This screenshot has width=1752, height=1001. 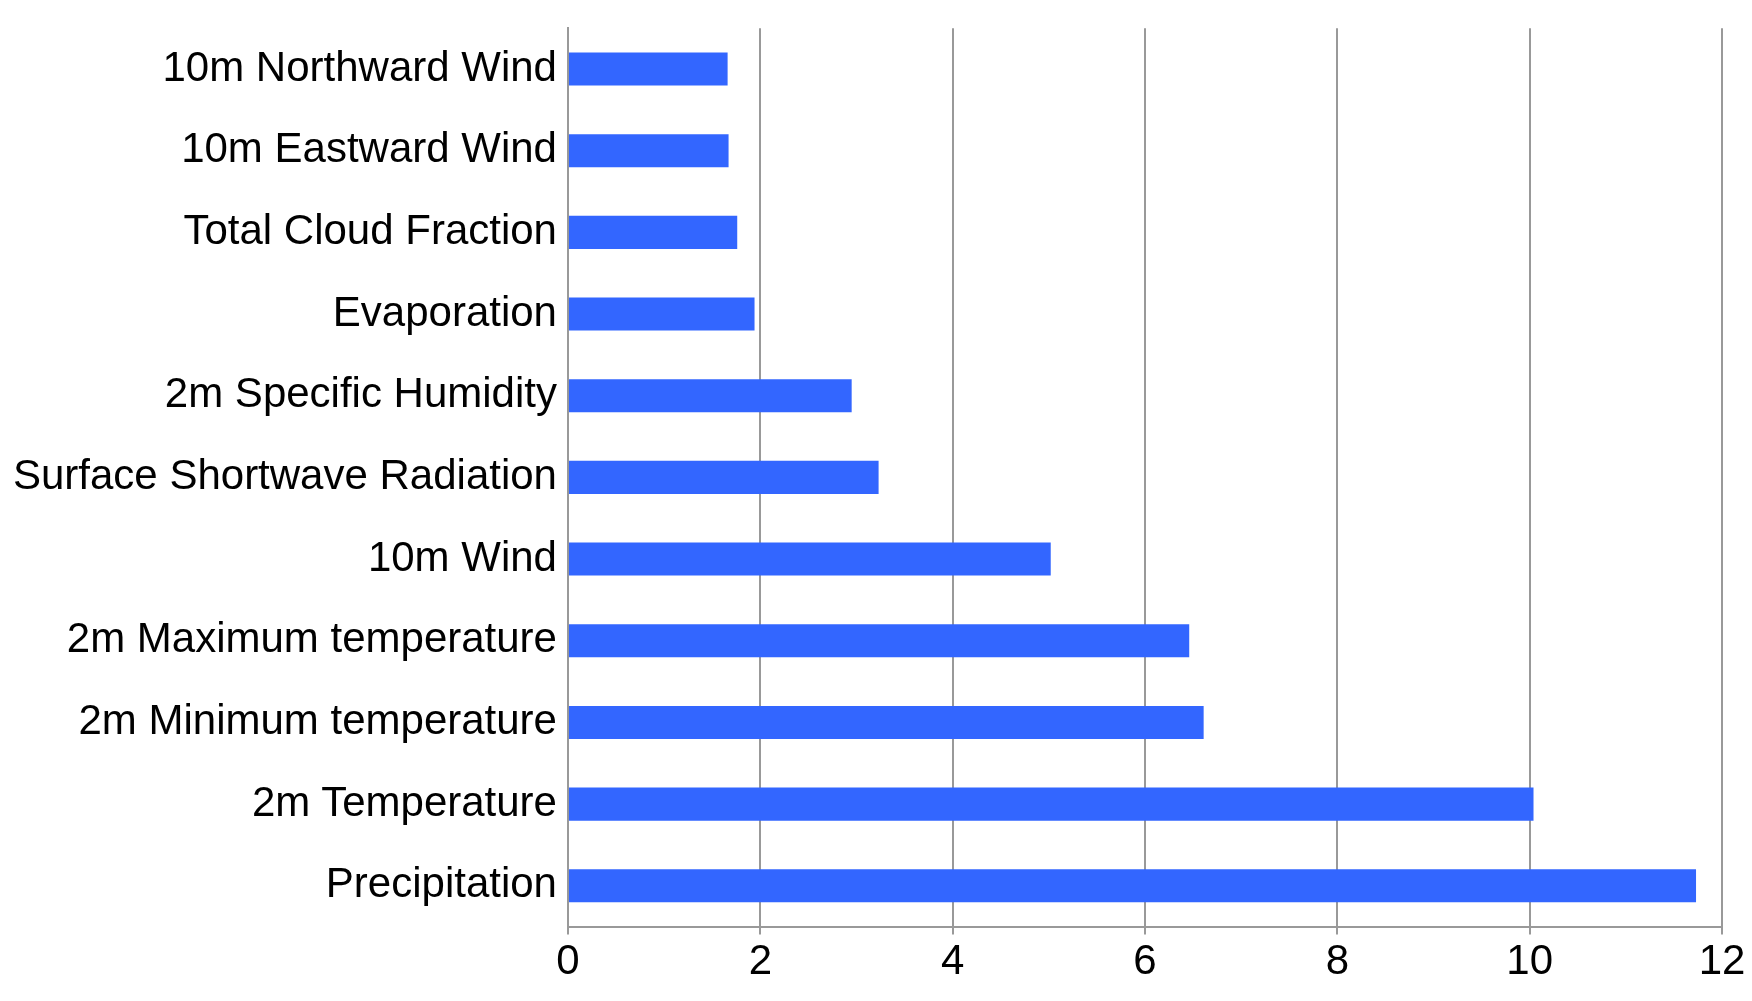 What do you see at coordinates (444, 311) in the screenshot?
I see `y-tick-label: Evaporation` at bounding box center [444, 311].